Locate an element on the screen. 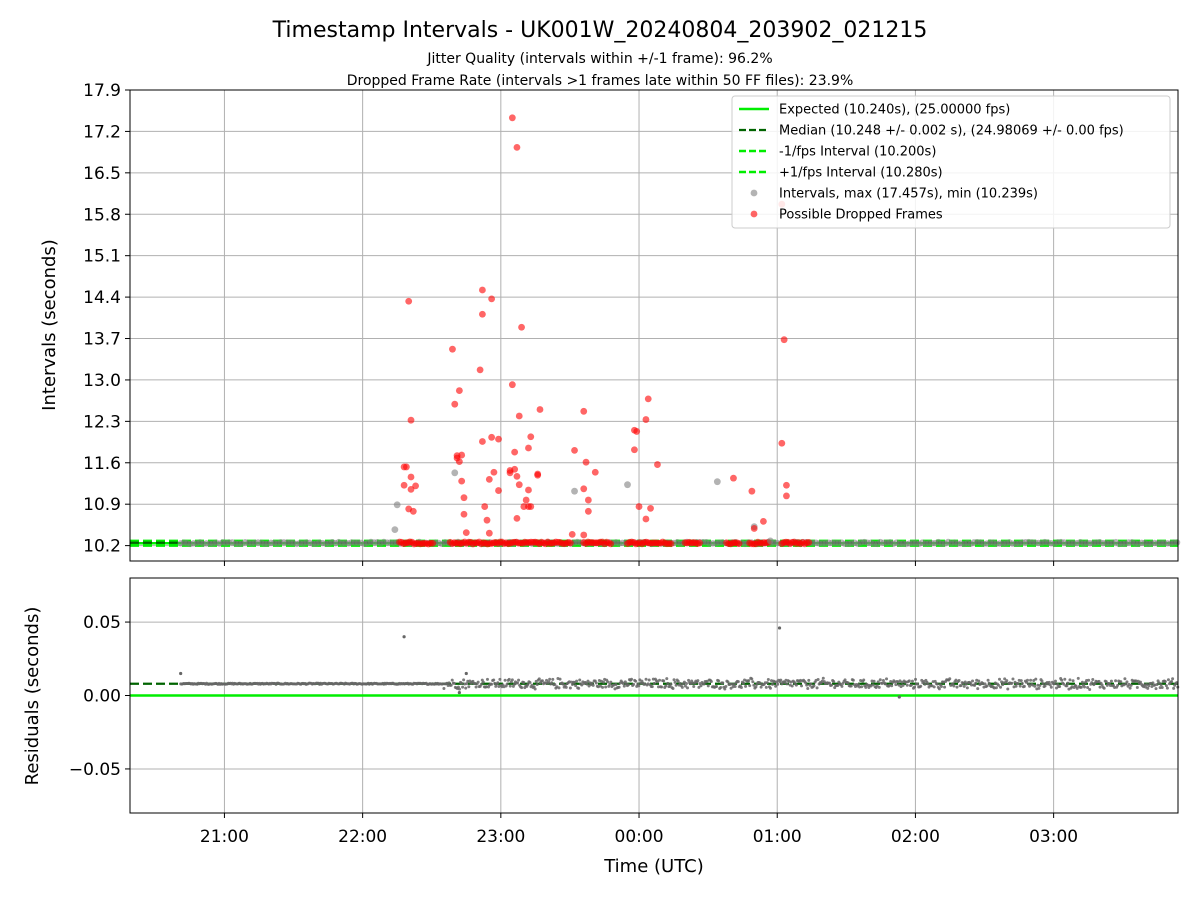 The height and width of the screenshot is (900, 1200). top-y-tick-label: 10.2 is located at coordinates (102, 547).